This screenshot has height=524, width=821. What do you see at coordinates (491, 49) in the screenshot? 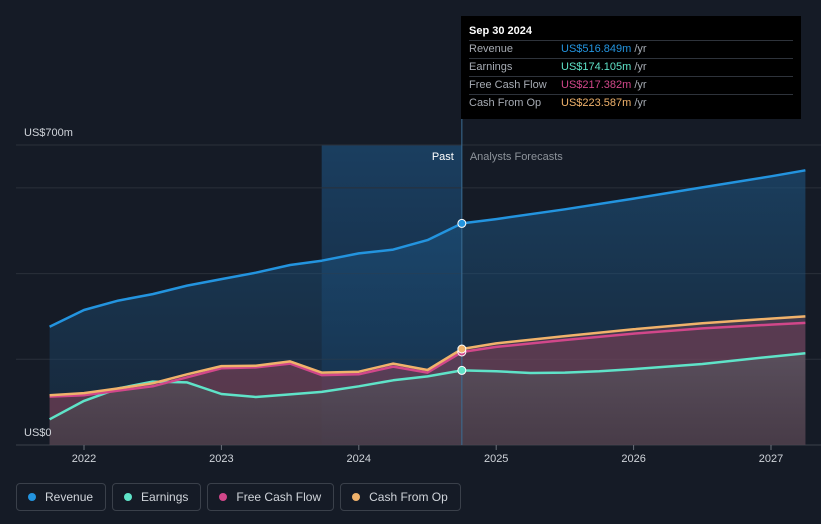
I see `tooltip-label: Revenue` at bounding box center [491, 49].